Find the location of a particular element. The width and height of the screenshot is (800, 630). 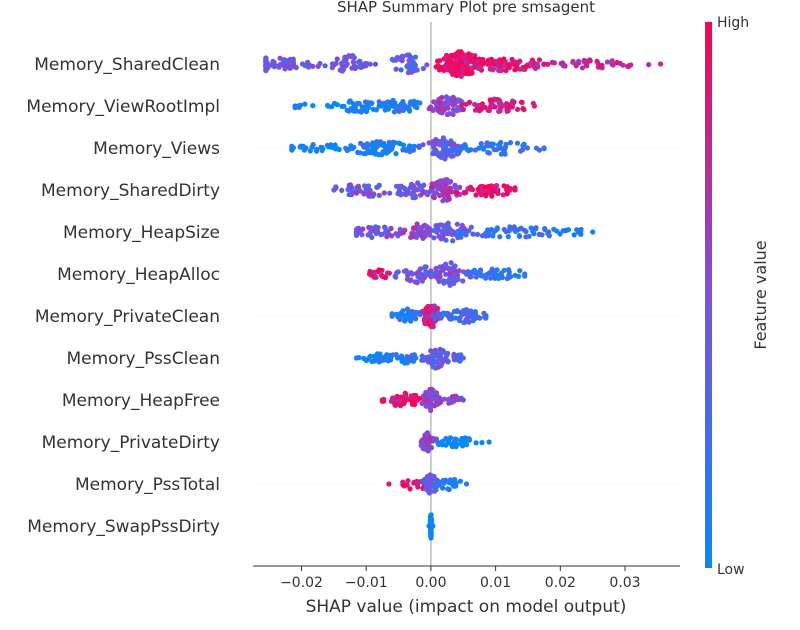

colorbar-low-label: Low is located at coordinates (731, 570).